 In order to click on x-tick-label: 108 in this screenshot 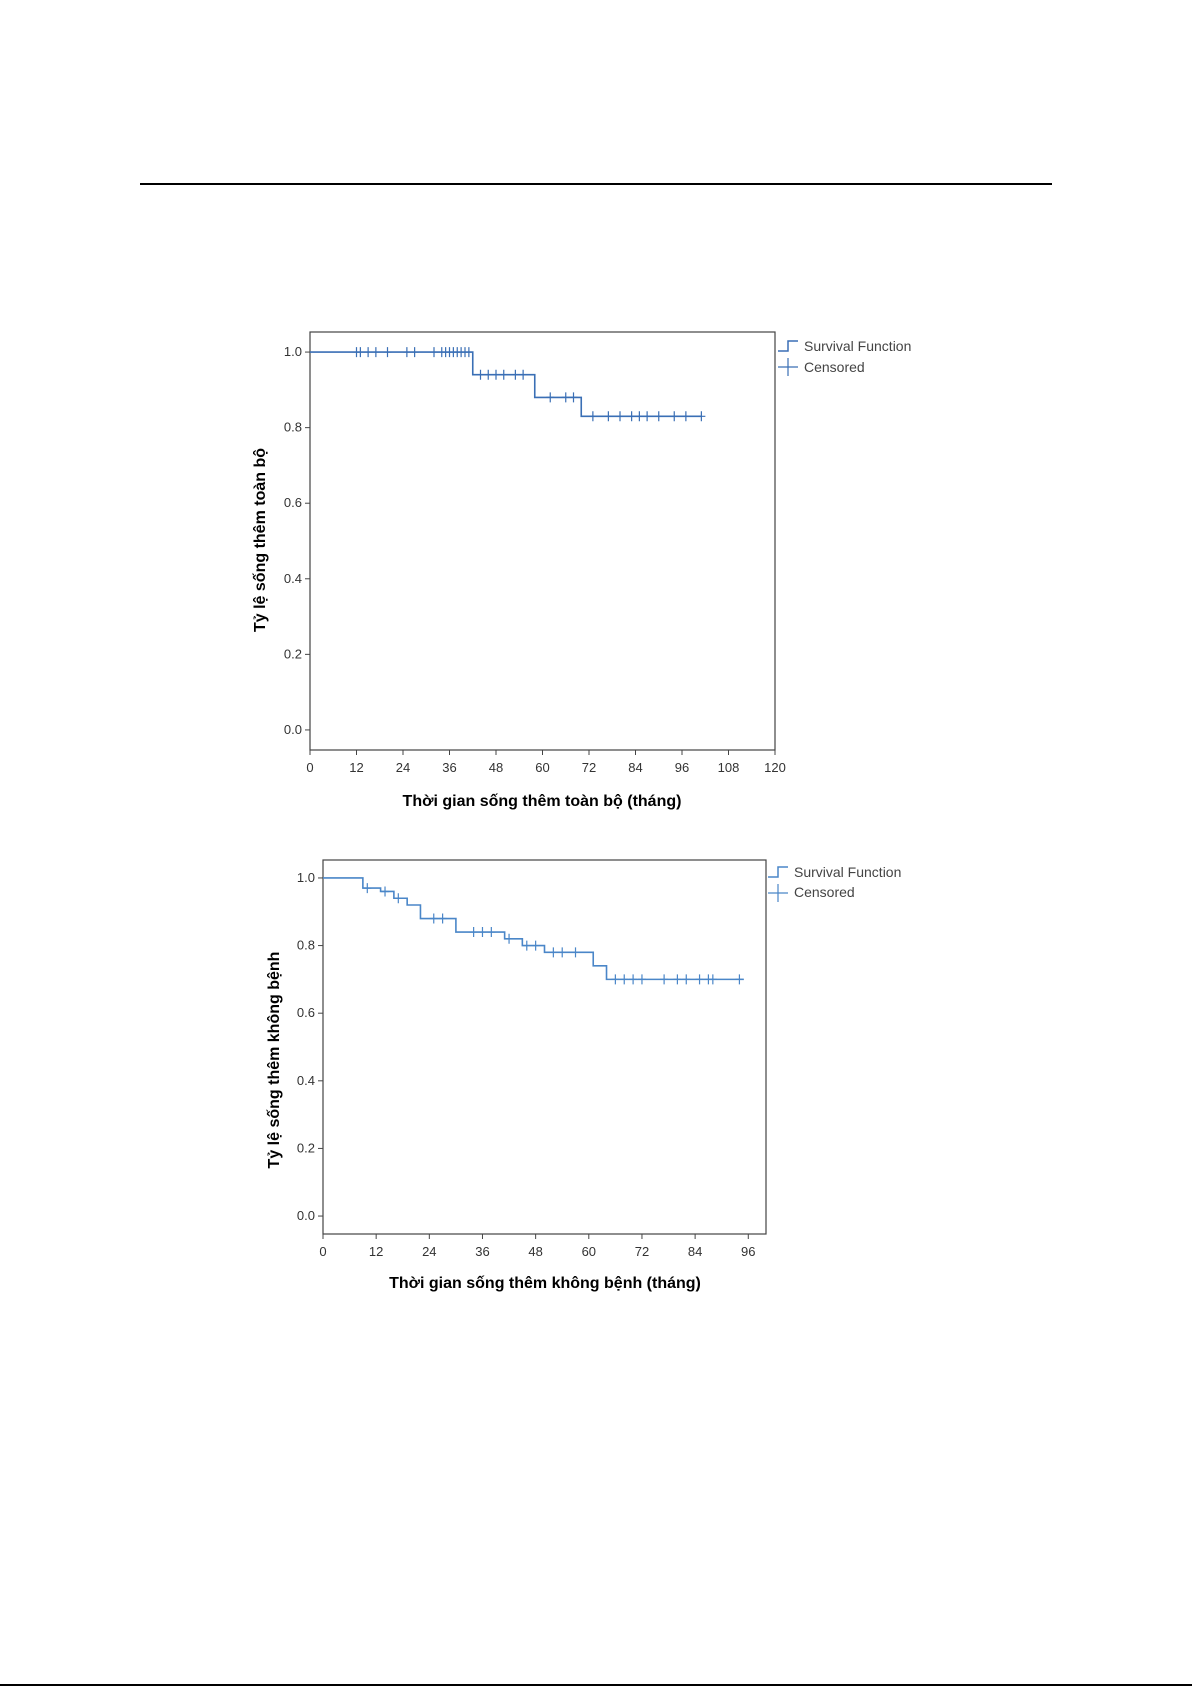, I will do `click(729, 767)`.